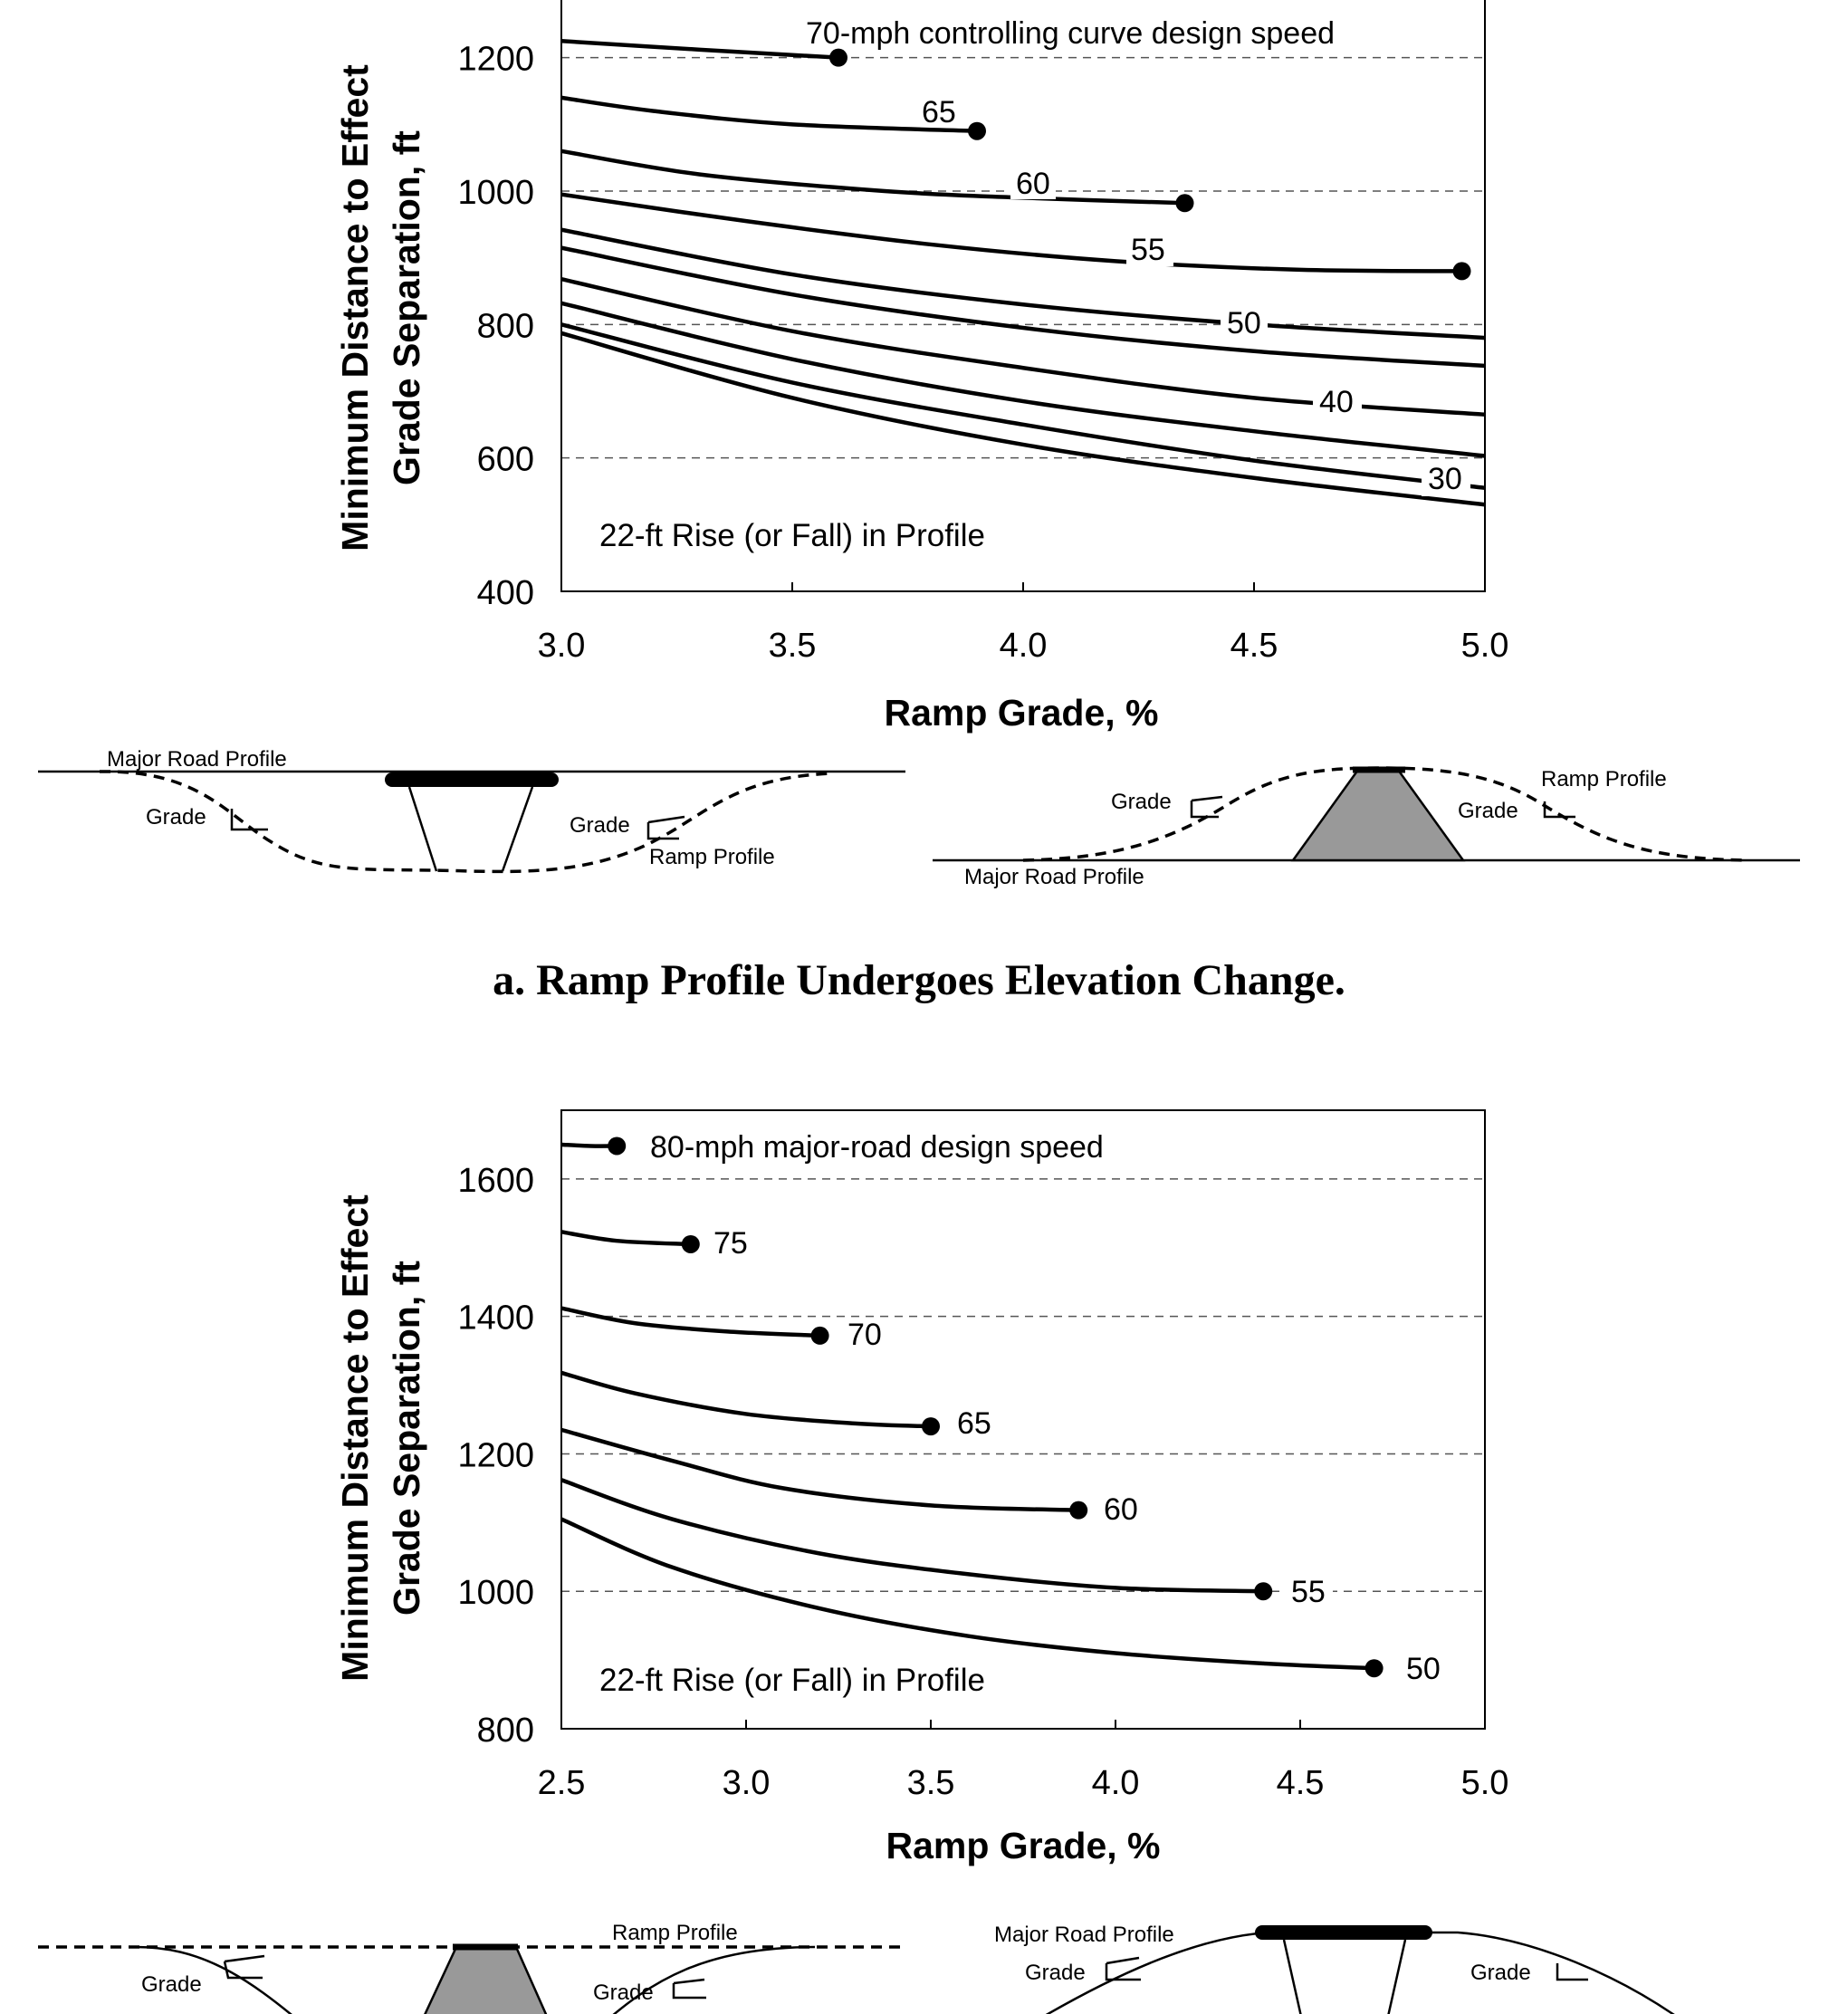  Describe the element at coordinates (1206, 807) in the screenshot. I see `sketch-a-right-grade-symbol` at that location.